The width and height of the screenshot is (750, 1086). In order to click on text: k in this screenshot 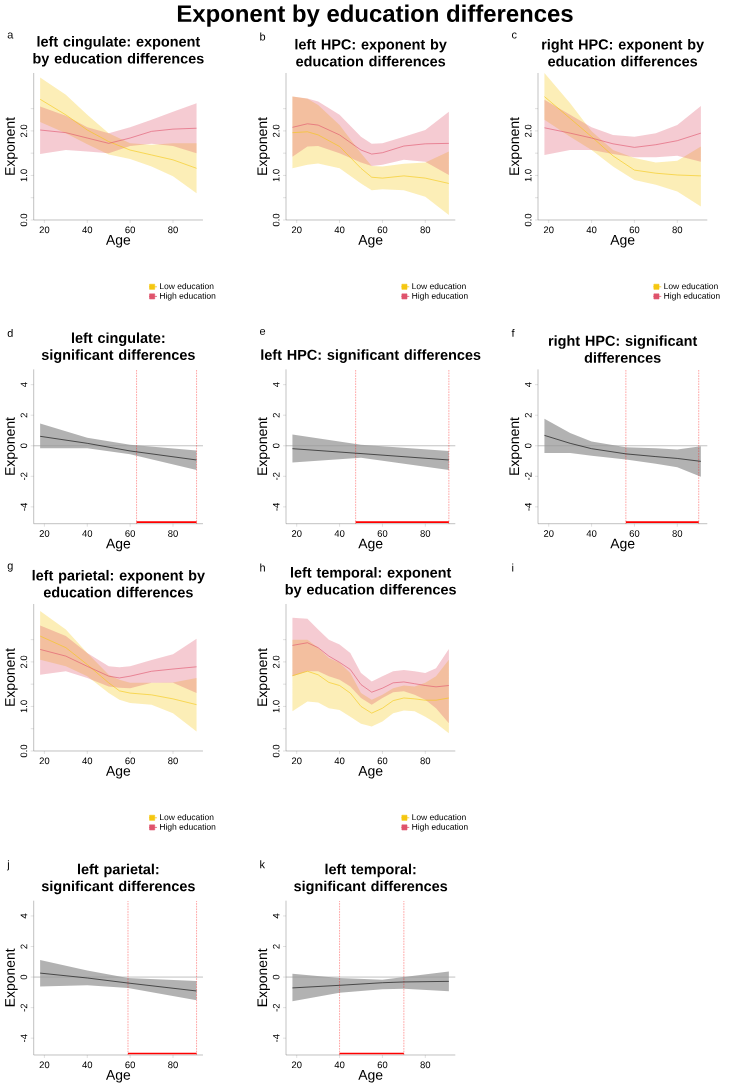, I will do `click(263, 864)`.